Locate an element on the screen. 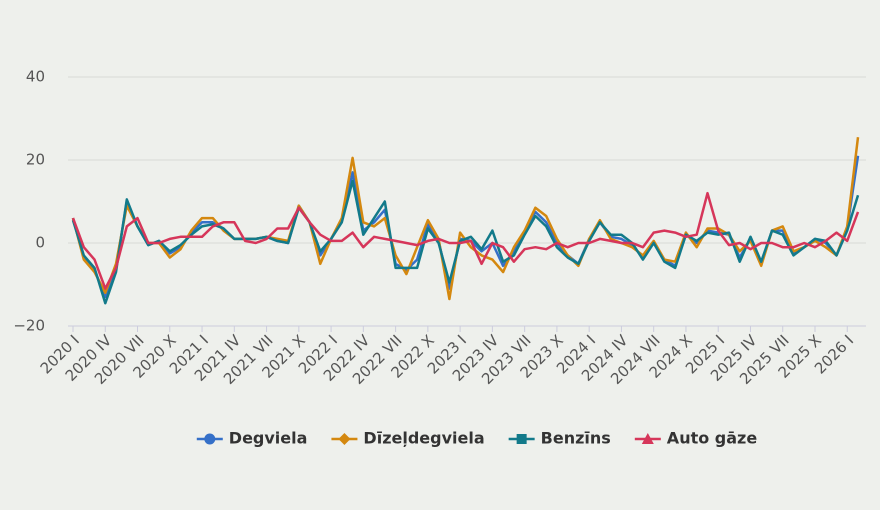 The height and width of the screenshot is (510, 880). legend-label: Benzīns is located at coordinates (576, 438).